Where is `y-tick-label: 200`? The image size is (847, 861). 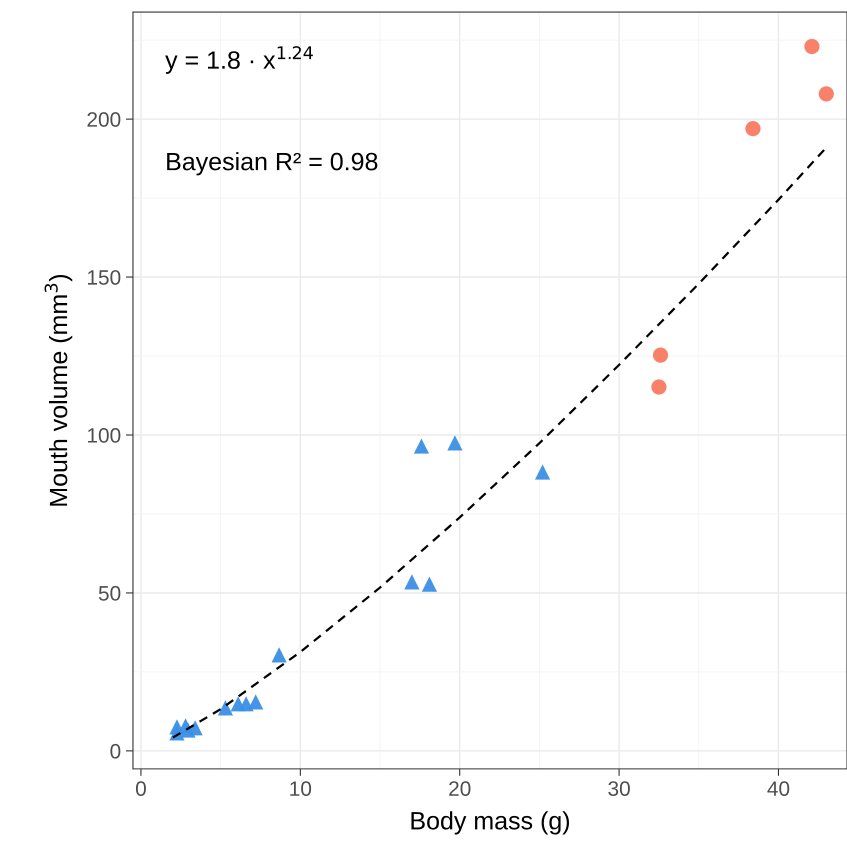 y-tick-label: 200 is located at coordinates (103, 119).